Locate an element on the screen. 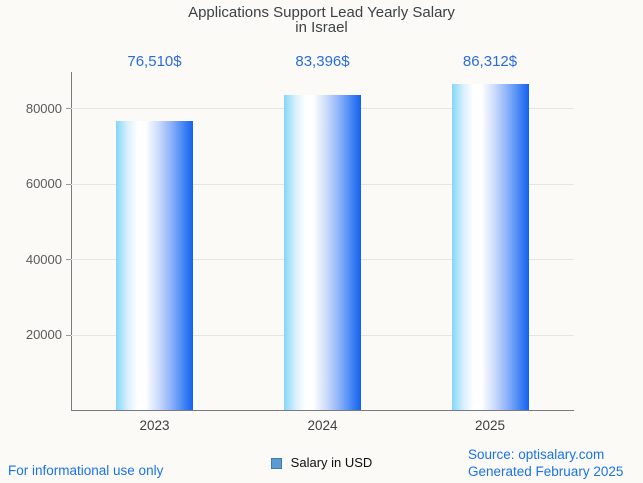  generated-date: Generated February 2025 is located at coordinates (546, 471).